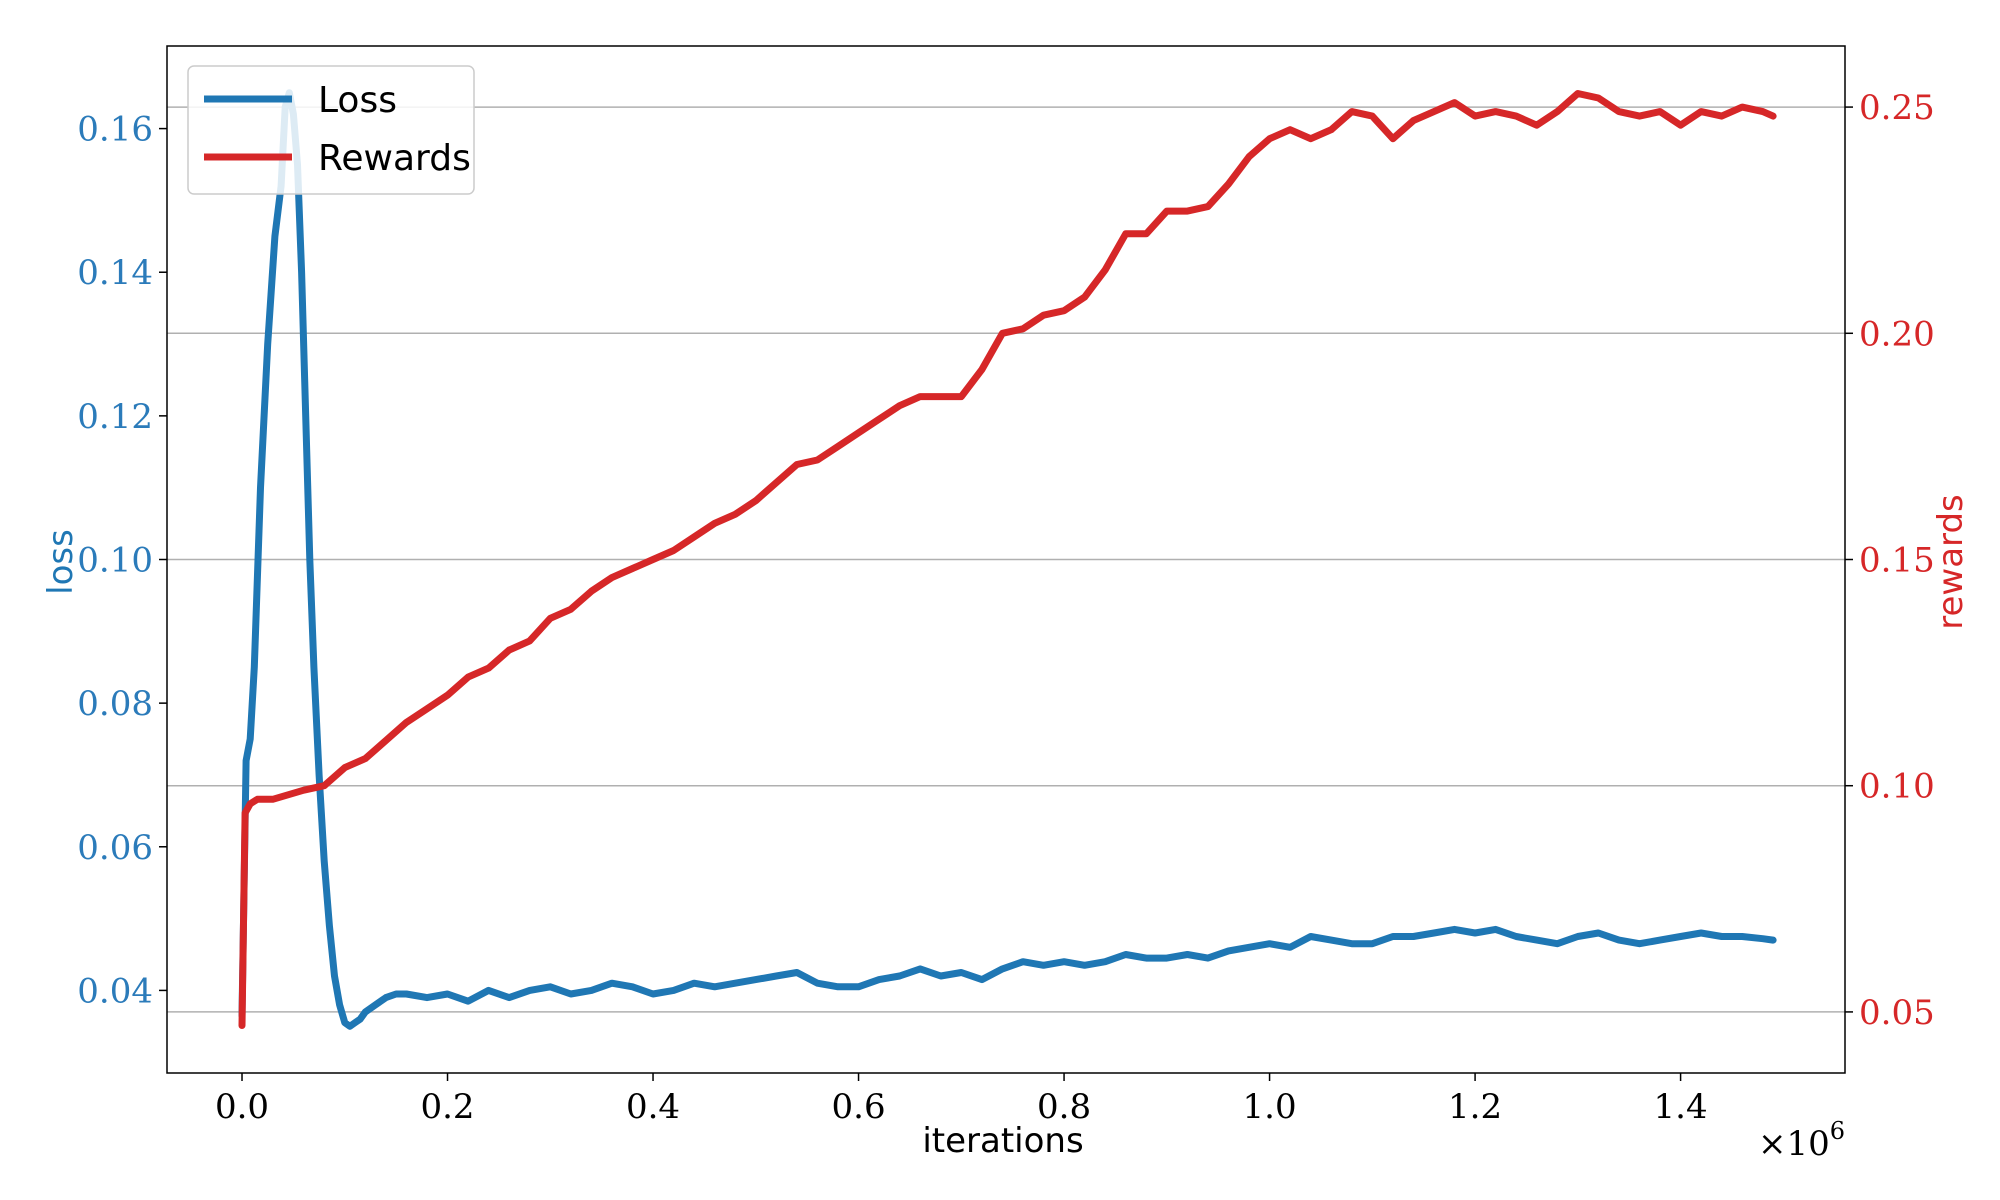 The image size is (2000, 1200). Describe the element at coordinates (1475, 1107) in the screenshot. I see `x-tick-label: 1.2` at that location.